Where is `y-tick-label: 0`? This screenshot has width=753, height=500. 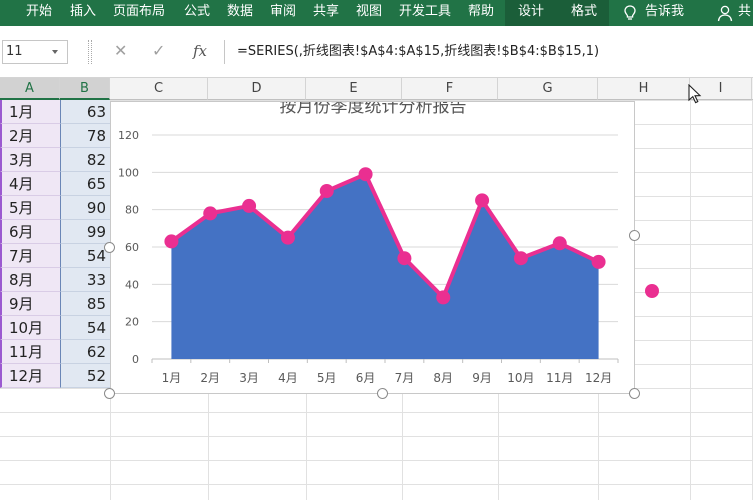
y-tick-label: 0 is located at coordinates (135, 359).